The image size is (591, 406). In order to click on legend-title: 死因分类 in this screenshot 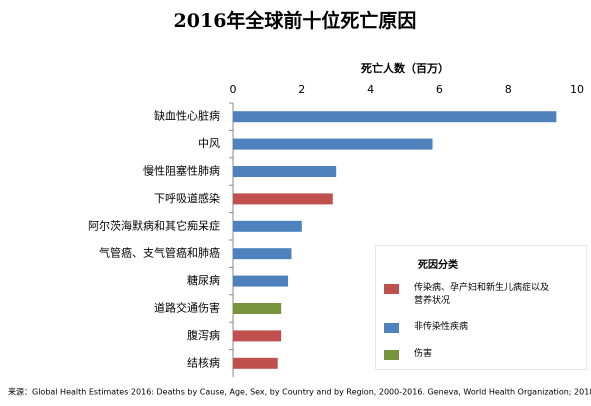, I will do `click(438, 265)`.